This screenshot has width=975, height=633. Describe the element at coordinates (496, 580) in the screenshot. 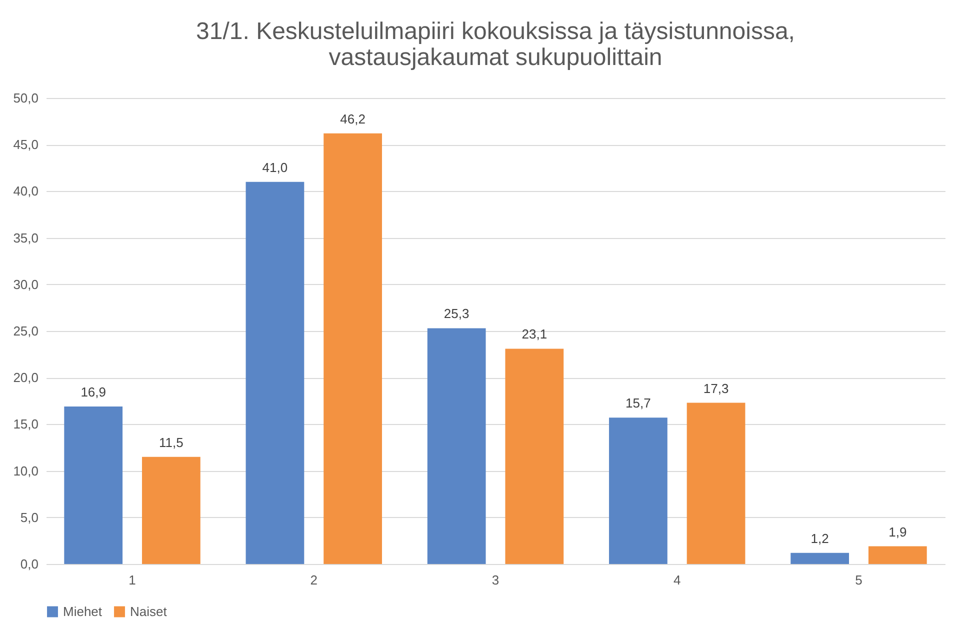

I see `x-tick-label: 3` at that location.